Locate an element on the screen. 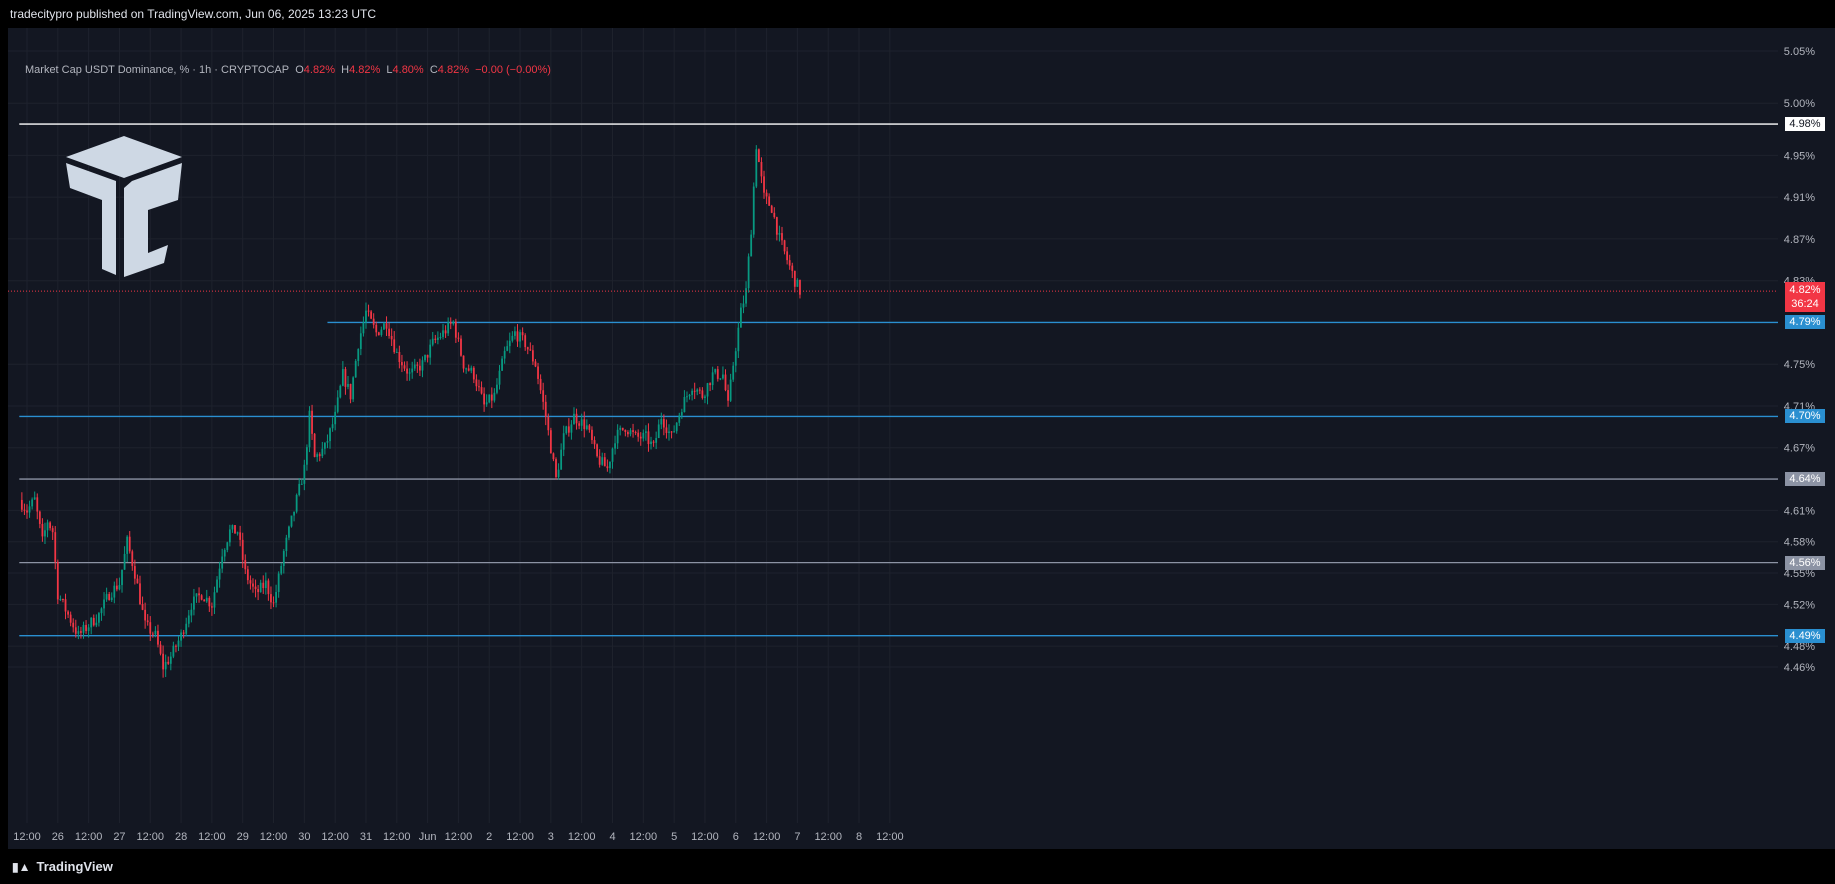  x-tick-label: 6 is located at coordinates (736, 837).